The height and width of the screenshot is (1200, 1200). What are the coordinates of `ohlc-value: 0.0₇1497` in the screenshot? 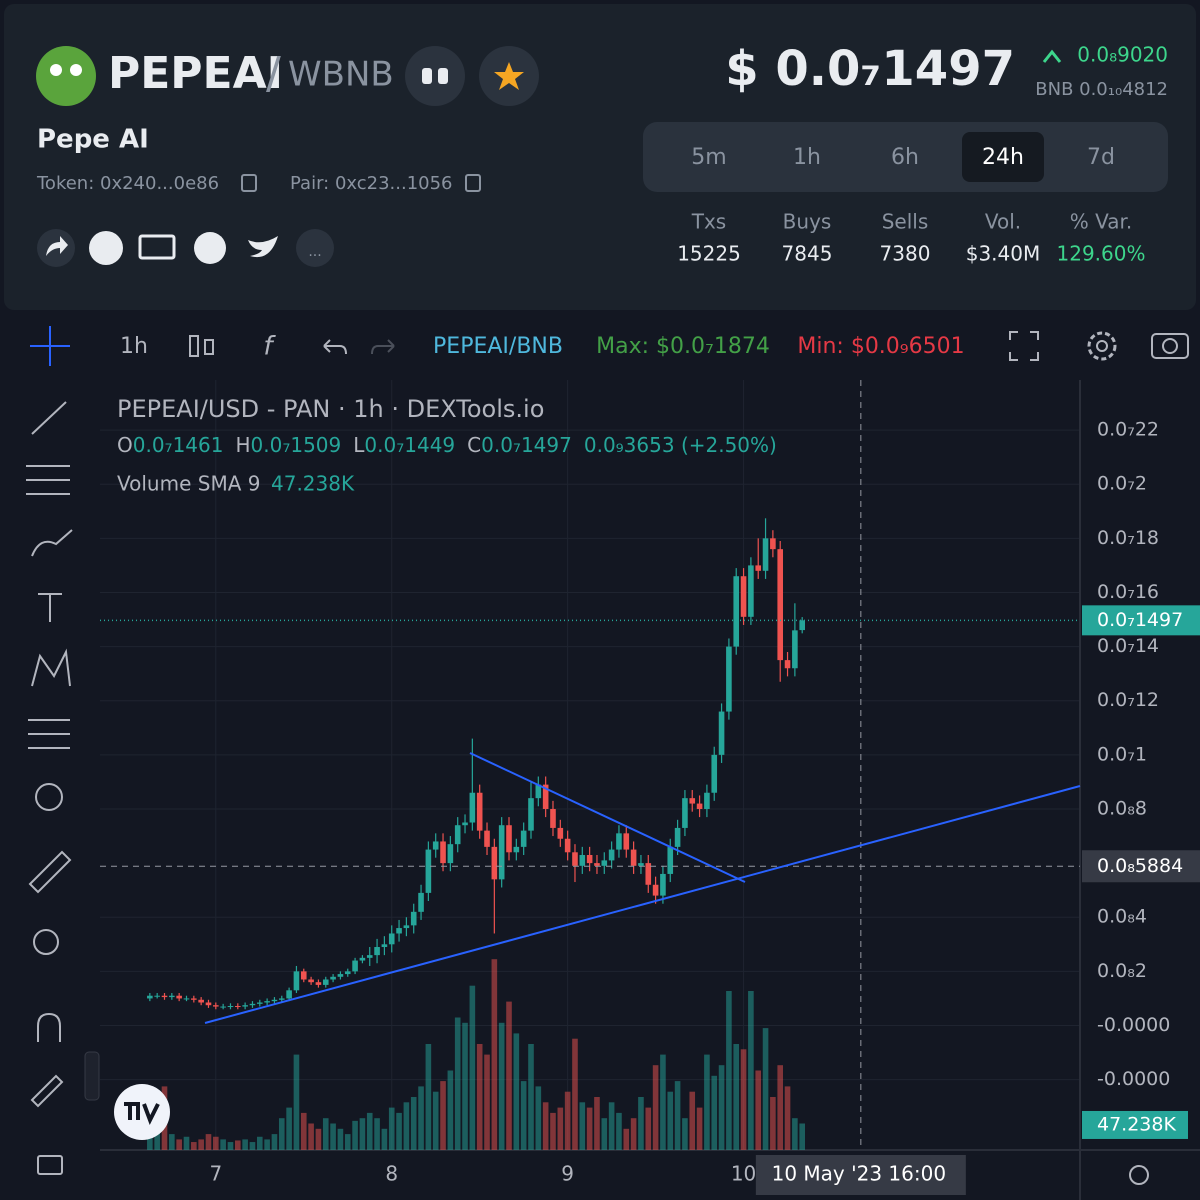 It's located at (526, 445).